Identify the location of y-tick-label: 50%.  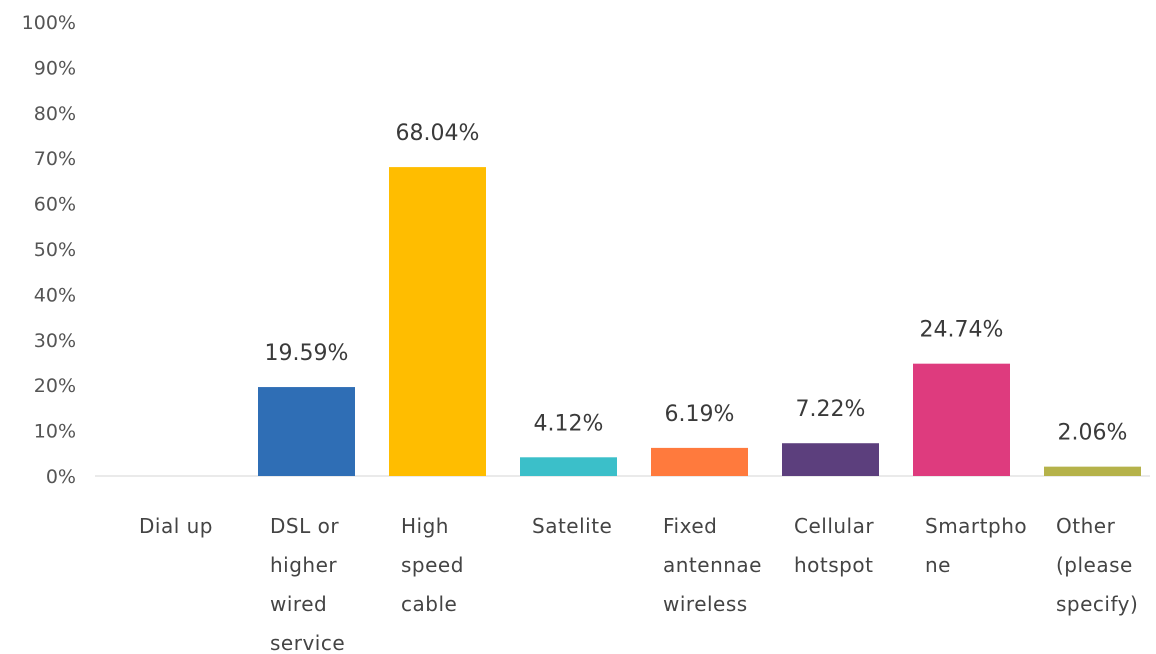
(55, 250).